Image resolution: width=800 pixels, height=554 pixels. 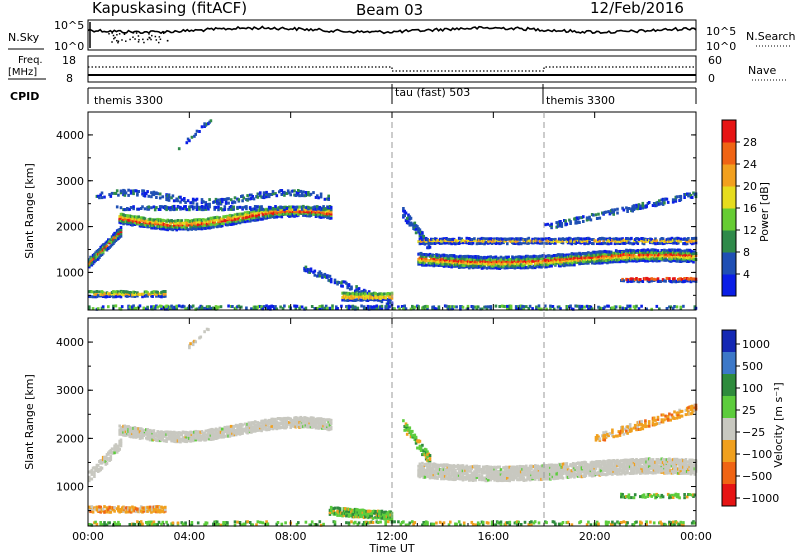 I want to click on noise-left-tick-bottom: 10^0, so click(x=69, y=46).